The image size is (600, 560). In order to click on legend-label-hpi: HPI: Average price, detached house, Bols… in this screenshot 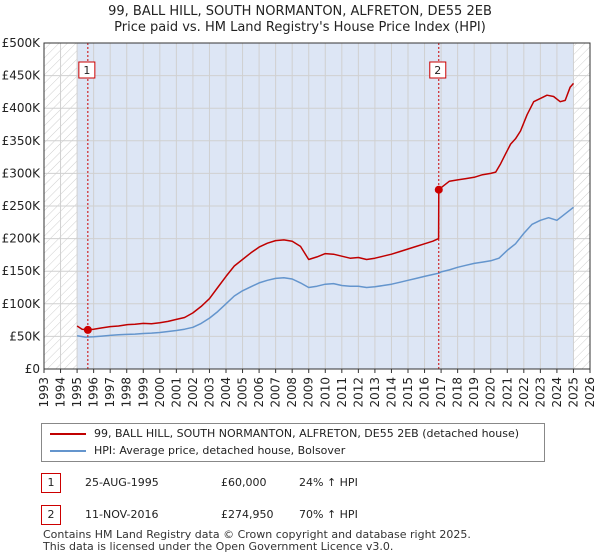, I will do `click(220, 450)`.